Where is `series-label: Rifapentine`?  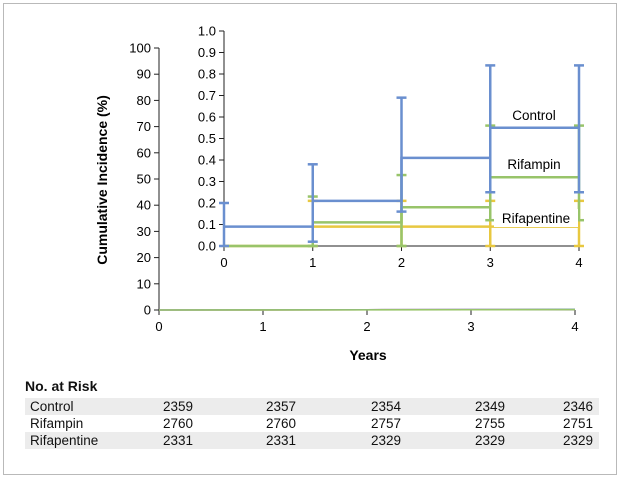 series-label: Rifapentine is located at coordinates (536, 218).